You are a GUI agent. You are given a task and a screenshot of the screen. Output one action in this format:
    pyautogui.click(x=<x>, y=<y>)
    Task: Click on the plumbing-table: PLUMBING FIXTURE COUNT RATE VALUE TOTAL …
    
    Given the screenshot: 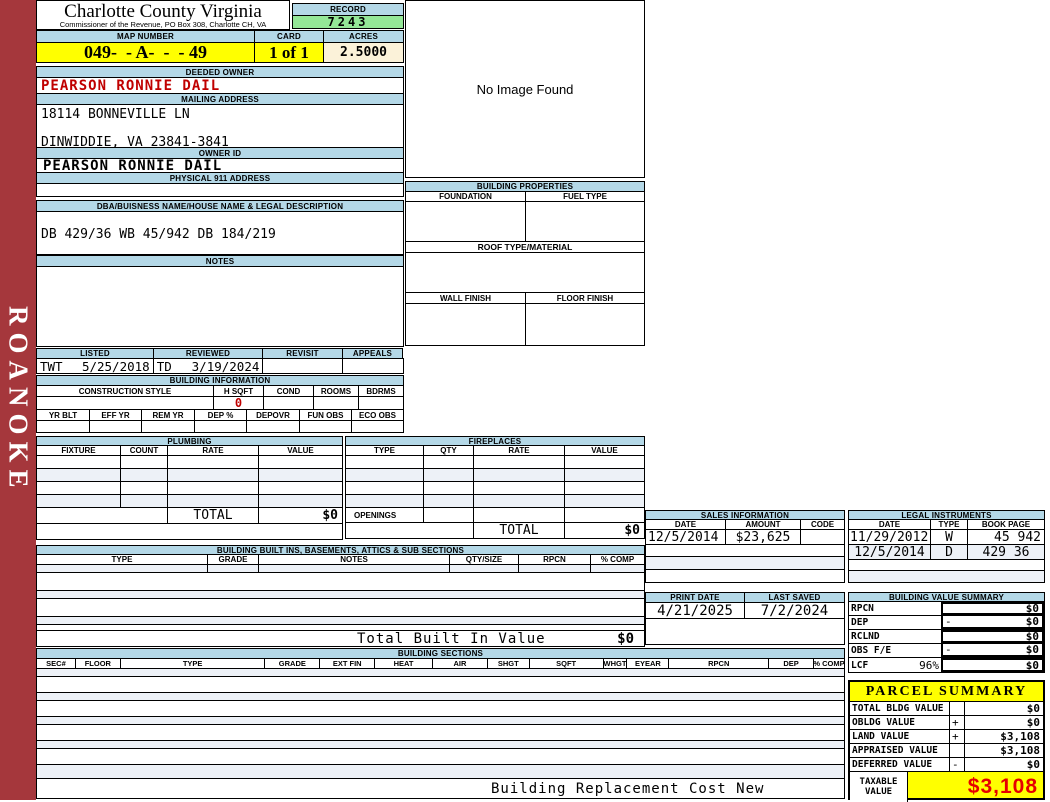 What is the action you would take?
    pyautogui.click(x=189, y=489)
    